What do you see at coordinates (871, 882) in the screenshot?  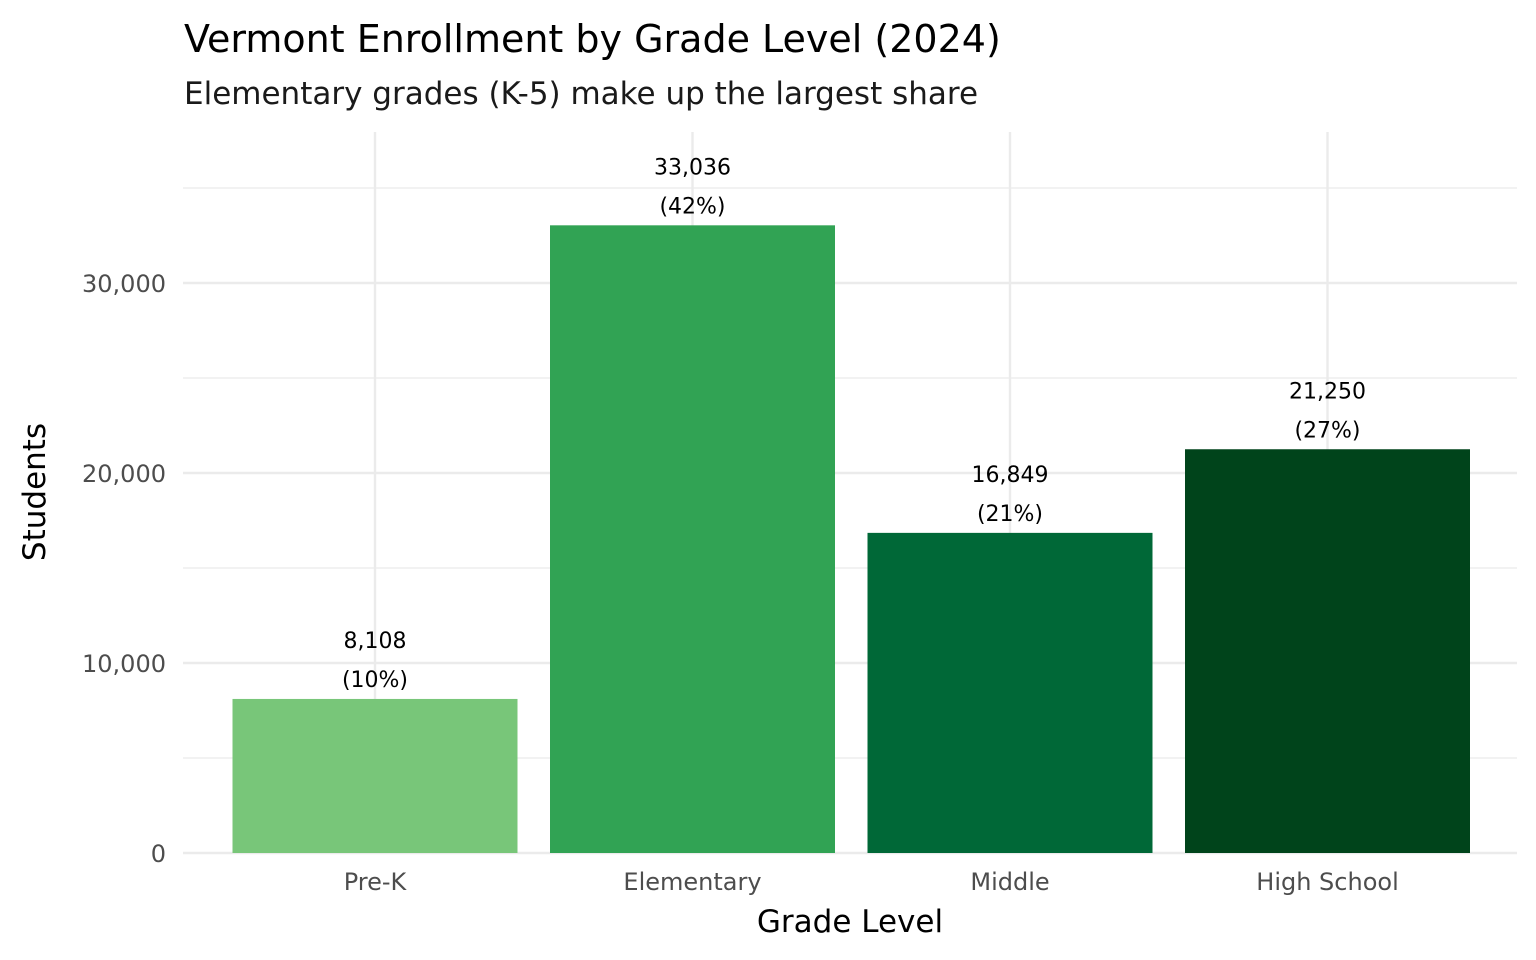 I see `x-axis-ticks: Pre-K Elementary Middle High School` at bounding box center [871, 882].